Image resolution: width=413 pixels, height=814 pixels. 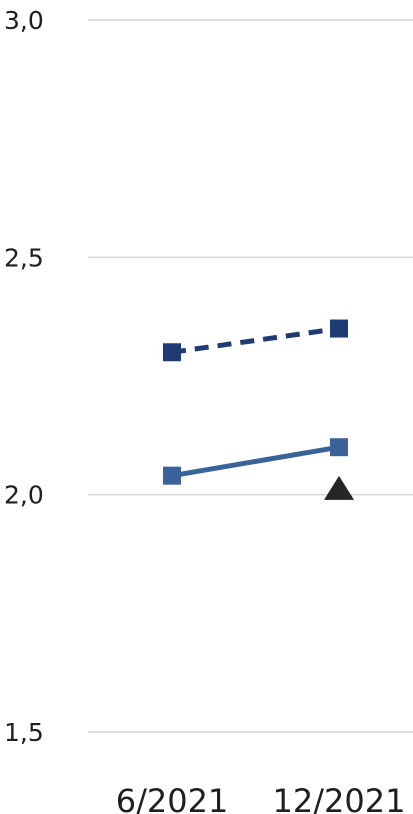 What do you see at coordinates (24, 20) in the screenshot?
I see `y-tick-label: 3,0` at bounding box center [24, 20].